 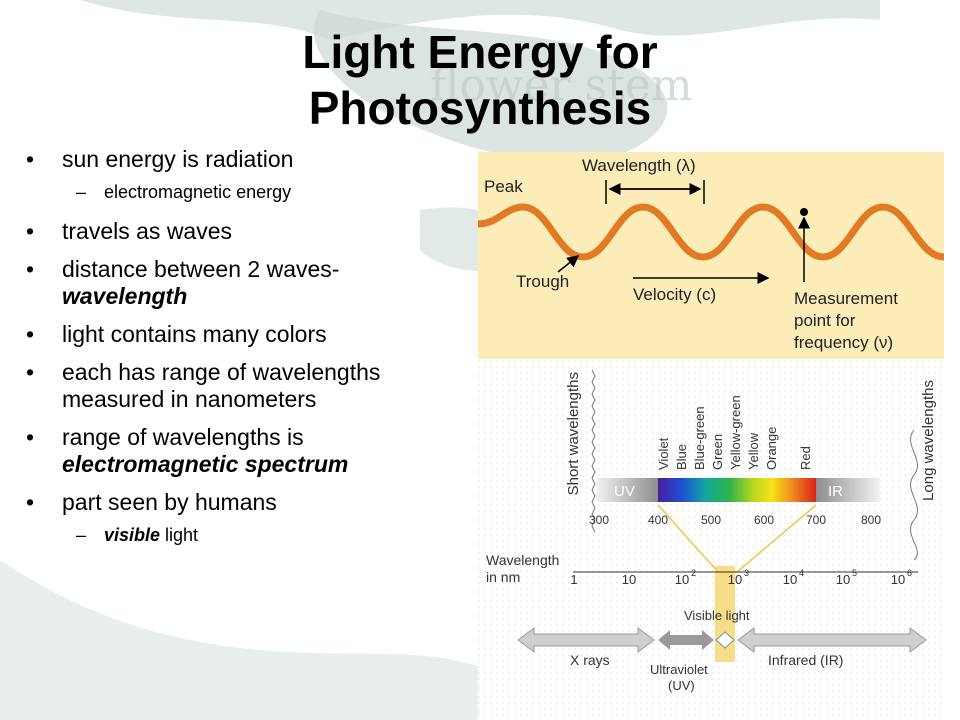 What do you see at coordinates (832, 640) in the screenshot?
I see `infrared-arrow` at bounding box center [832, 640].